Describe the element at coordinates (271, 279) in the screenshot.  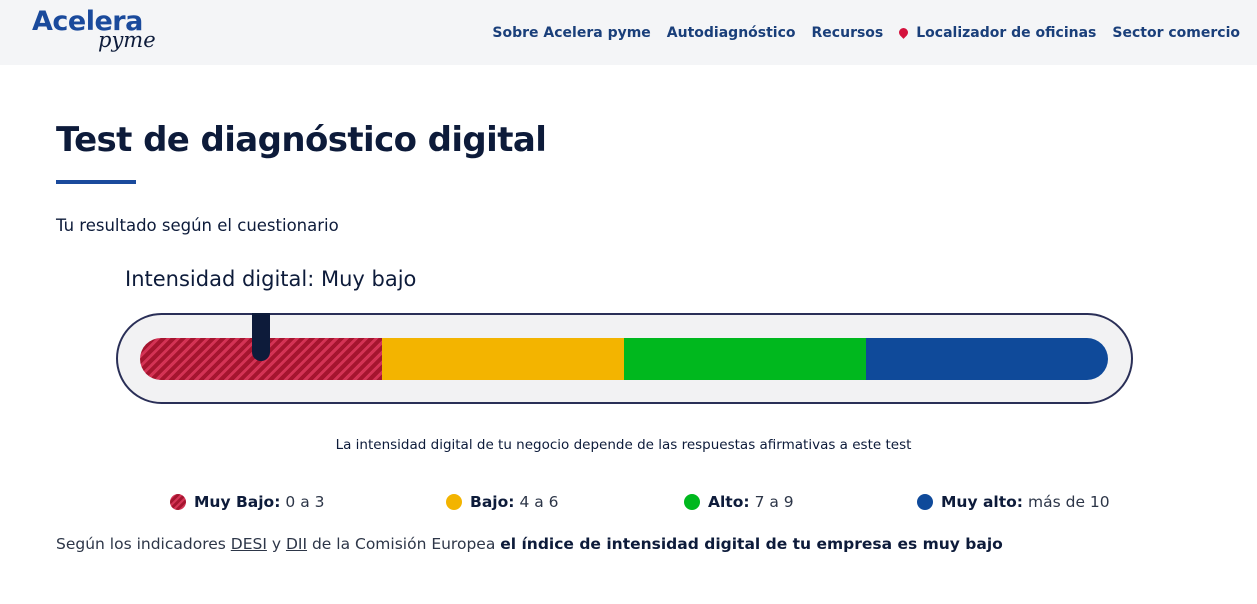
I see `intensity-result-label: Intensidad digital: Muy bajo` at that location.